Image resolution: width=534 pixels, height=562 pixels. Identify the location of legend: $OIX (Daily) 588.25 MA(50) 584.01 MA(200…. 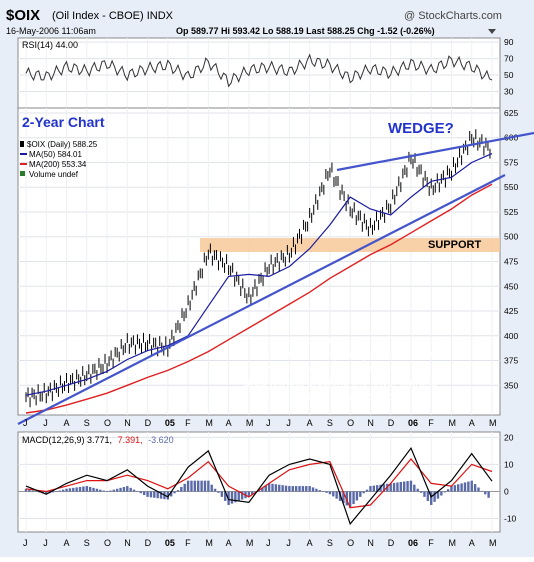
(59, 159).